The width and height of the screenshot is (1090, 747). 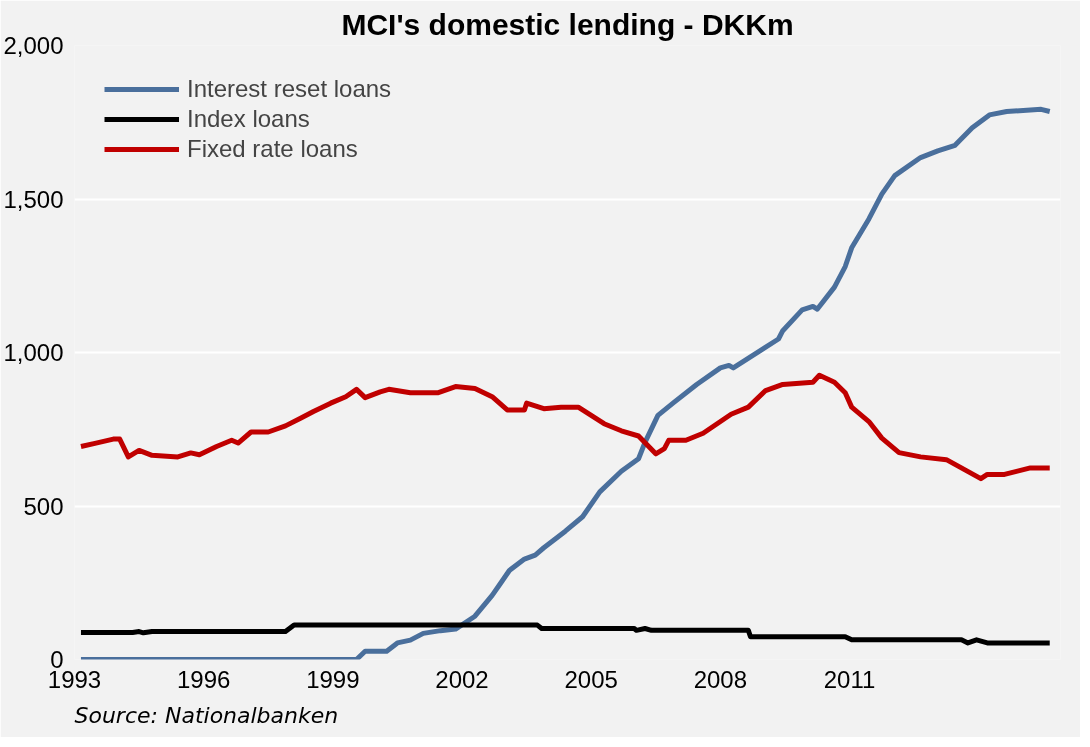 What do you see at coordinates (33, 199) in the screenshot?
I see `y-tick-label: 1,500` at bounding box center [33, 199].